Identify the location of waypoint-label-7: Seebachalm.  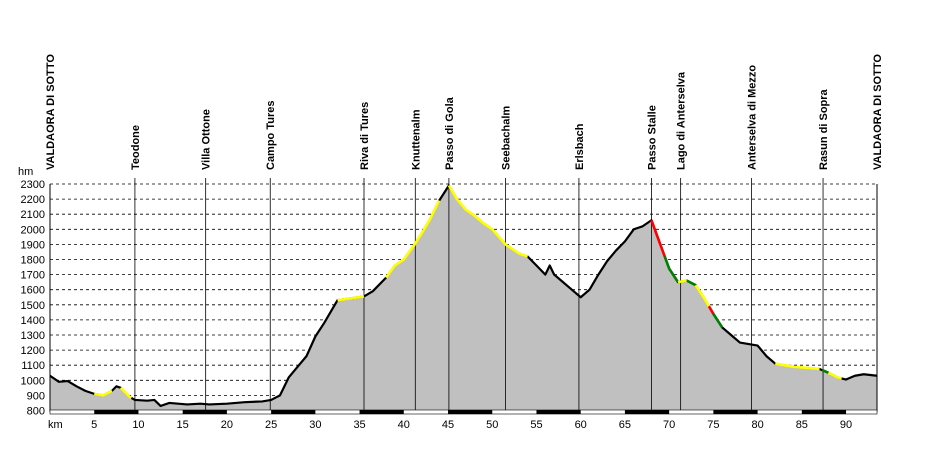
(507, 138).